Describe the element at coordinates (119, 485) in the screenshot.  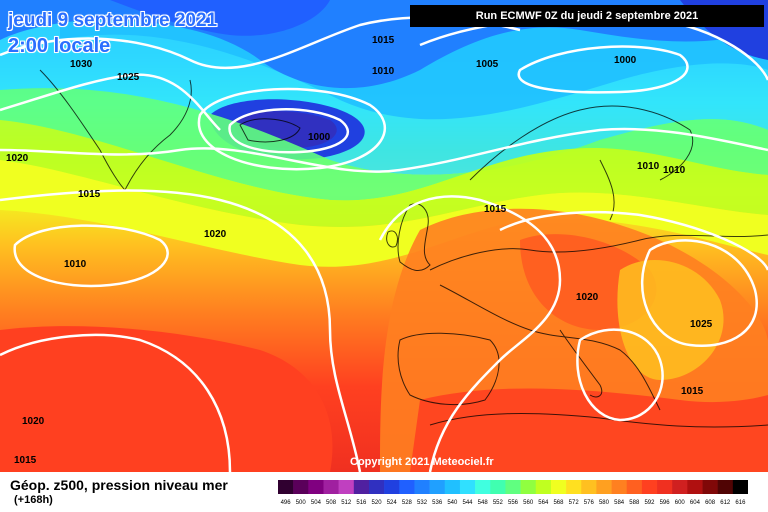
I see `parameter-label: Géop. z500, pression niveau mer` at that location.